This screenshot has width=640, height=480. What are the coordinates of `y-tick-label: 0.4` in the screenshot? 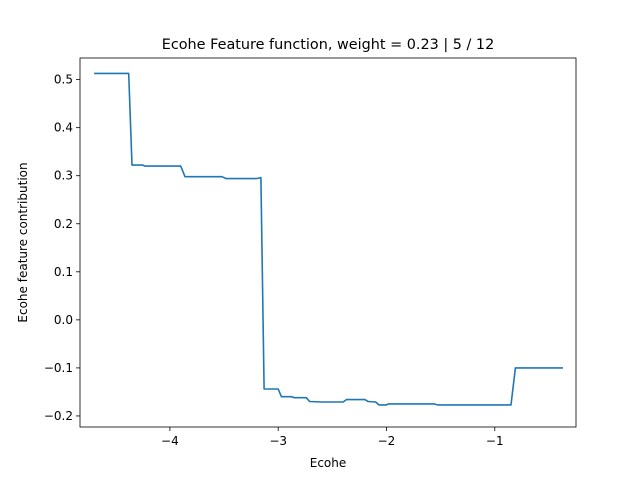 It's located at (63, 128).